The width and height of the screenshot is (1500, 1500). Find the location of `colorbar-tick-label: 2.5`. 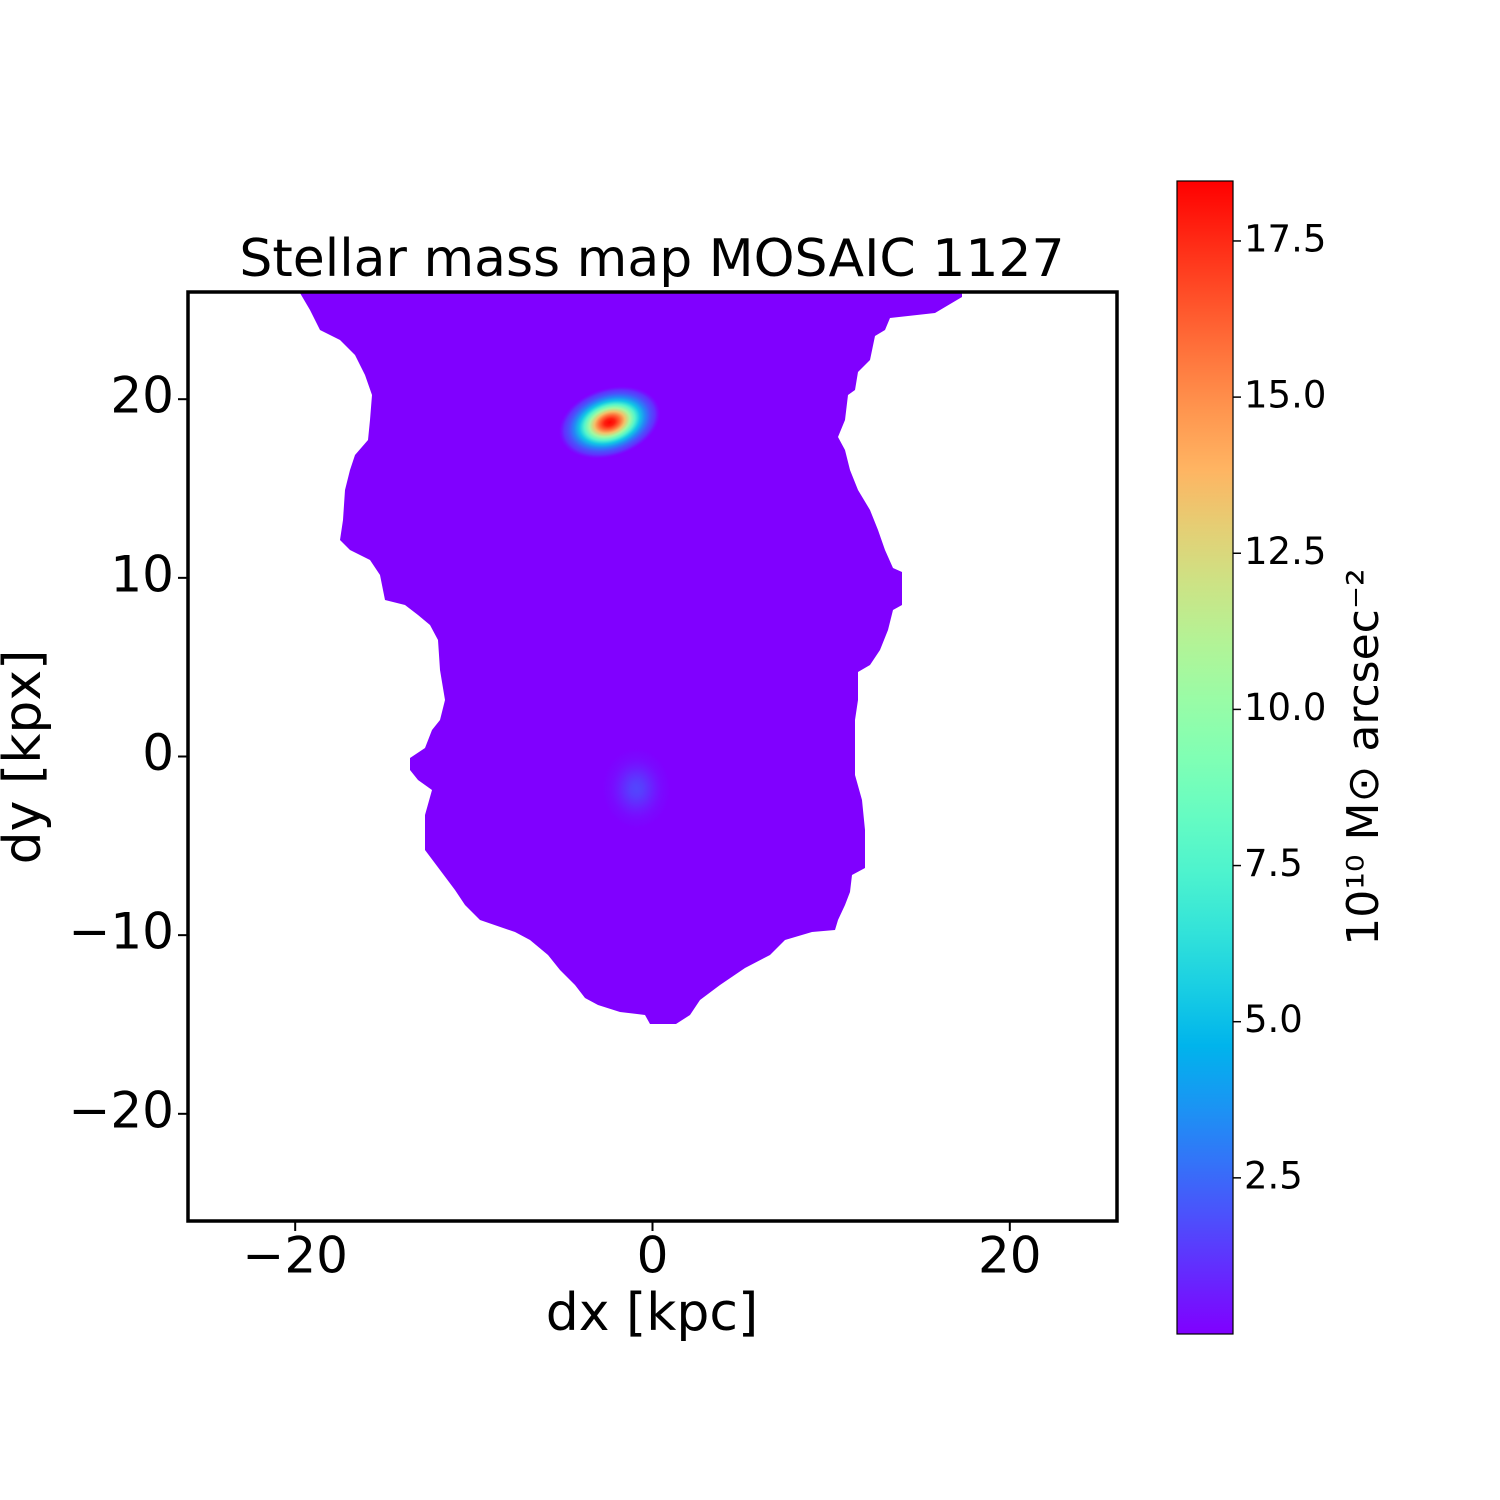

colorbar-tick-label: 2.5 is located at coordinates (1273, 1175).